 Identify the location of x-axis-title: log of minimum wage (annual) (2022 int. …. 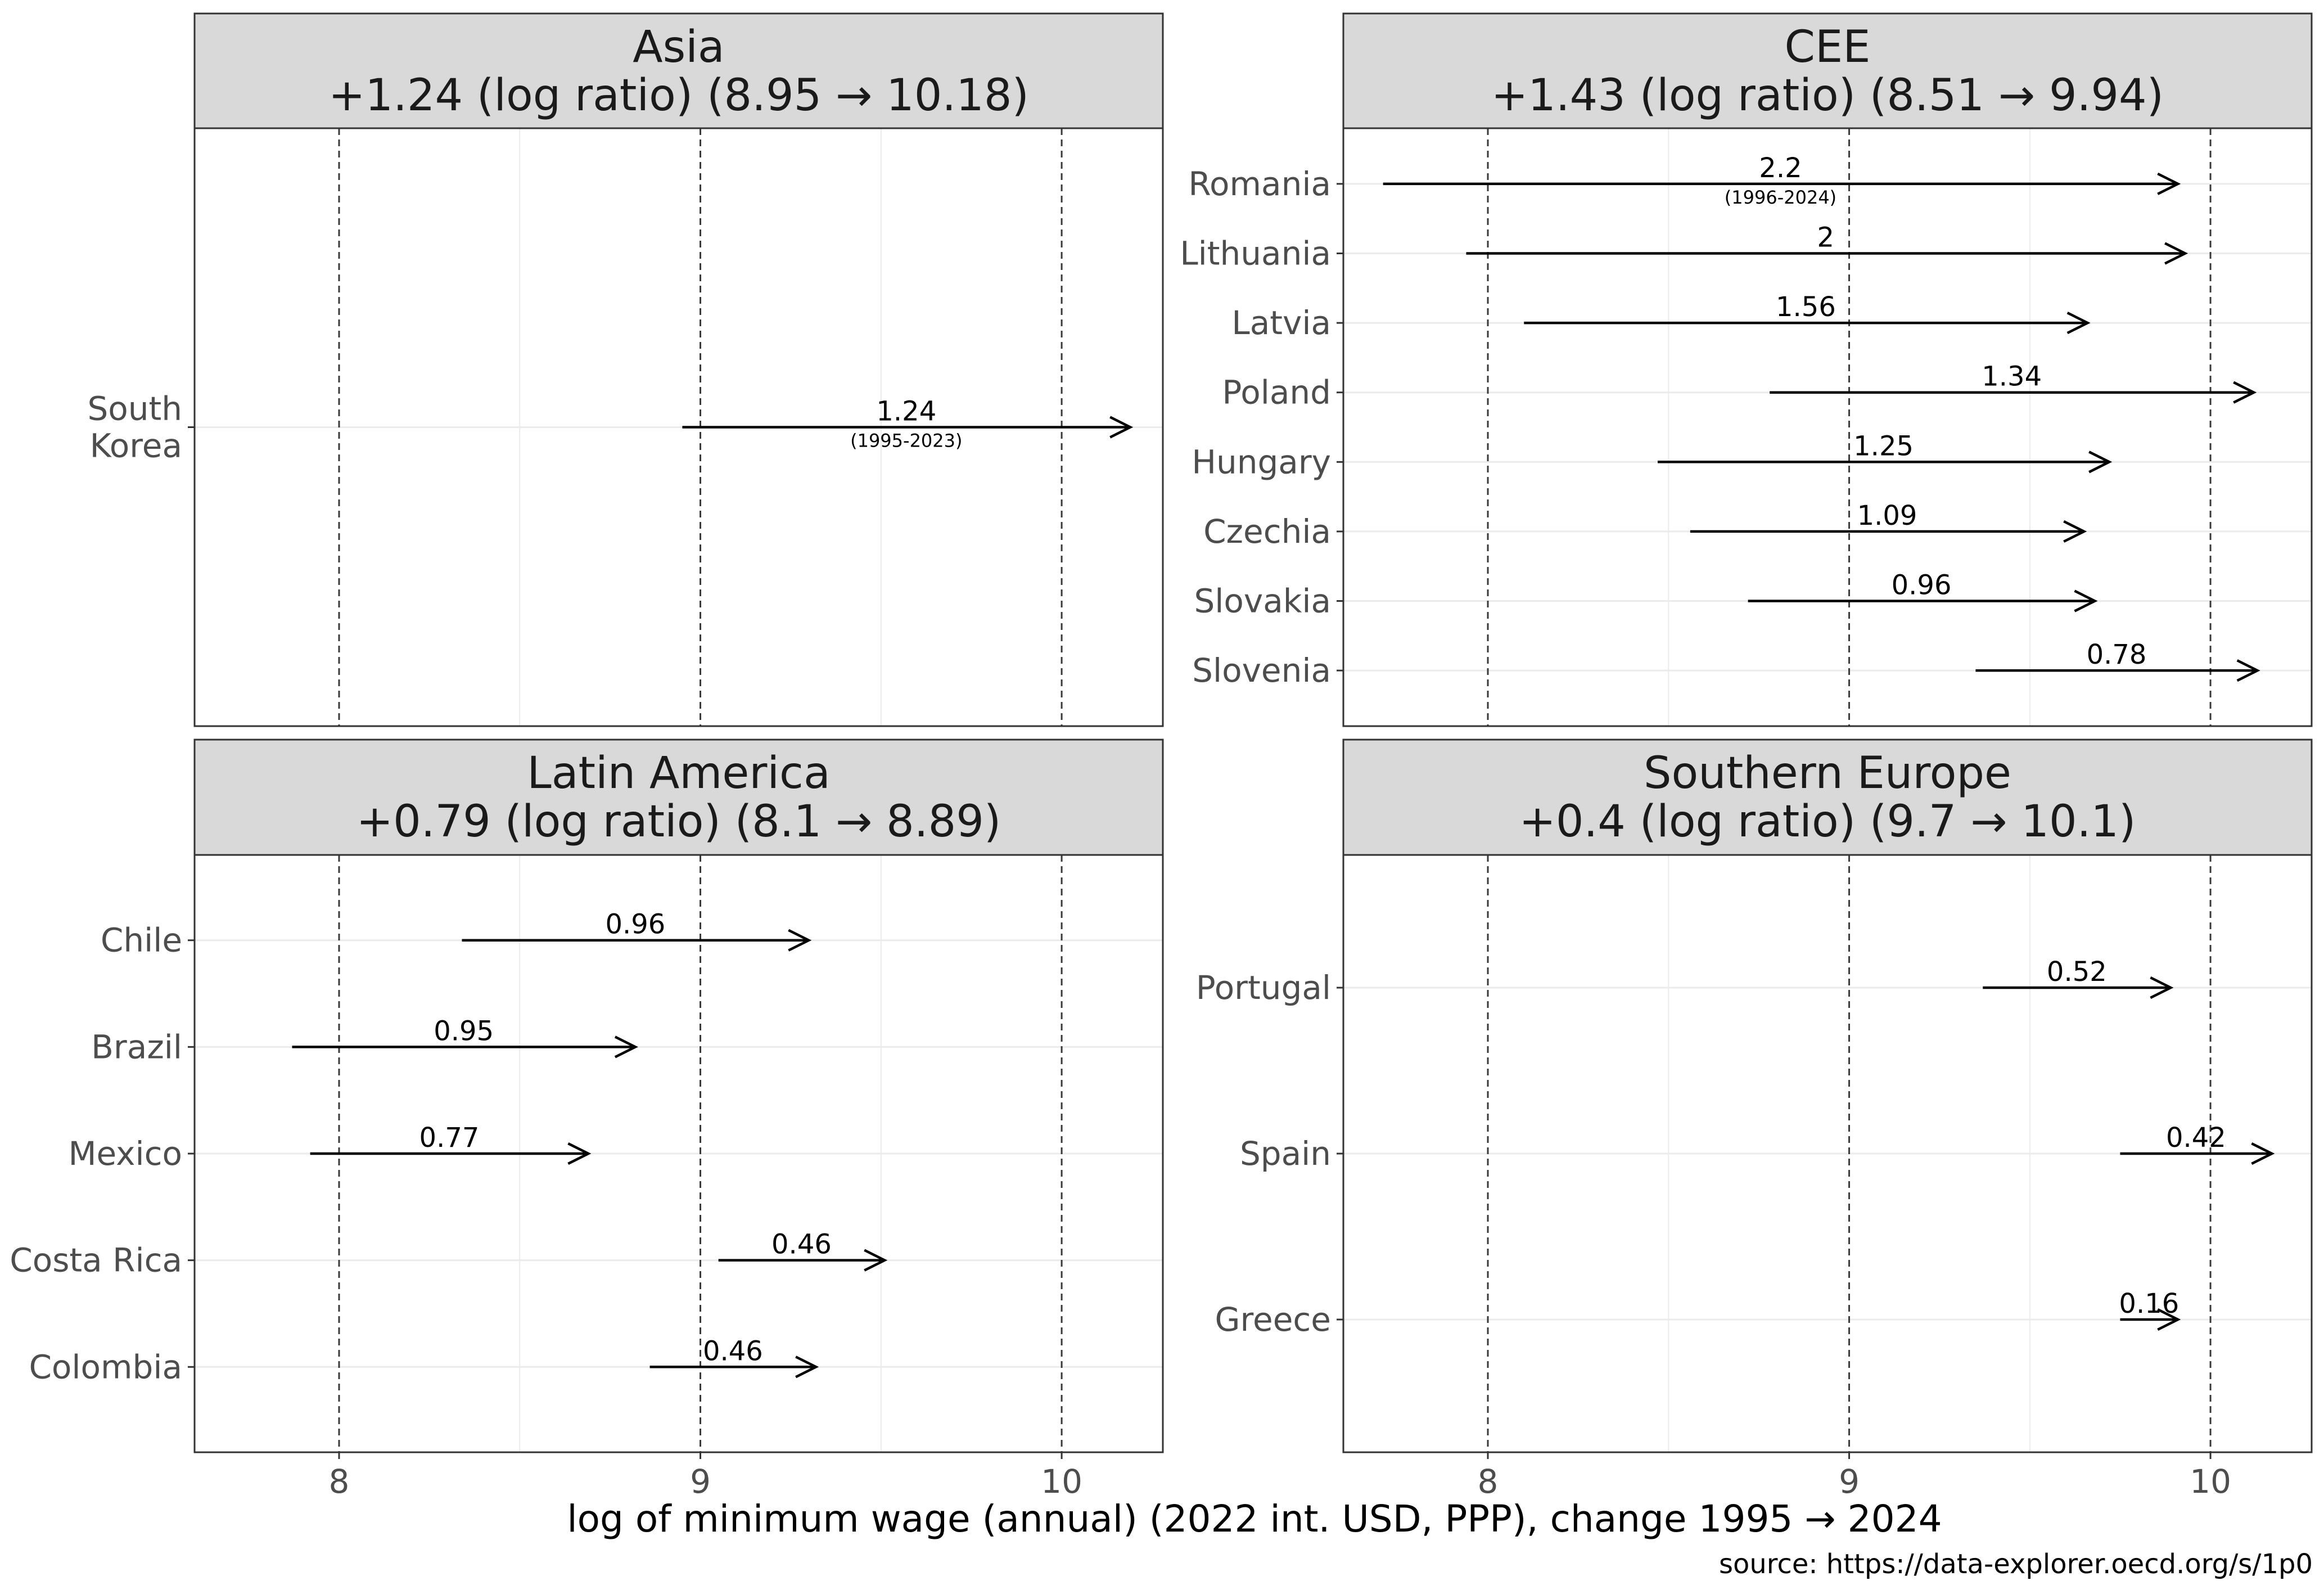
(1254, 1519).